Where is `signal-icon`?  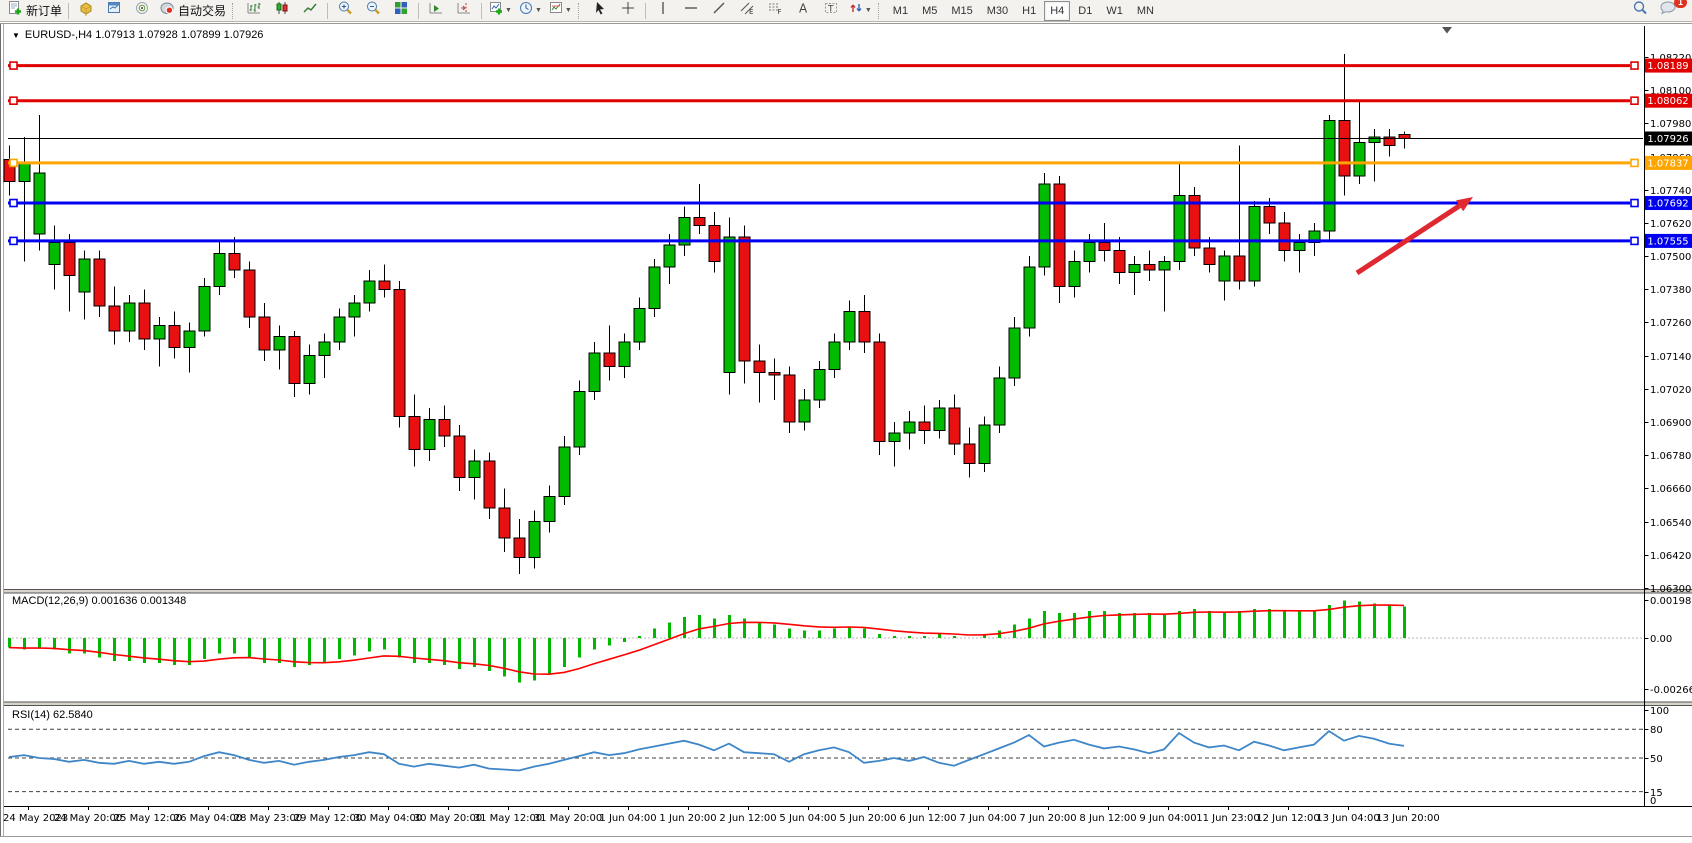
signal-icon is located at coordinates (142, 10).